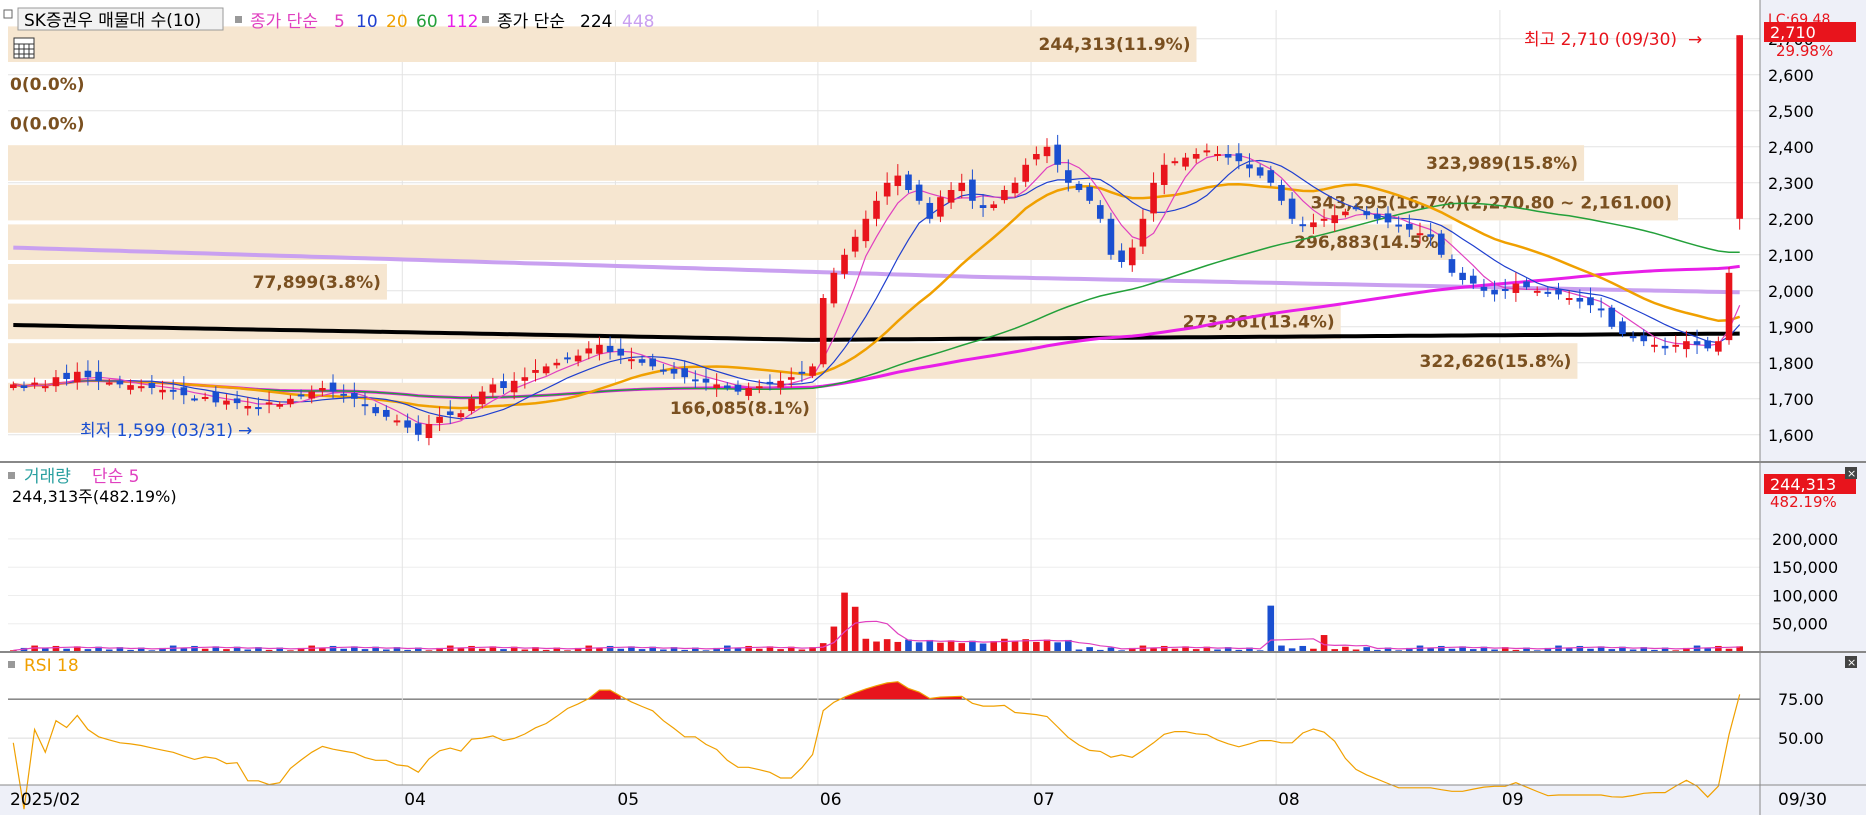  What do you see at coordinates (112, 21) in the screenshot?
I see `profile-indicator-label: SK증권우 매물대 수(10)` at bounding box center [112, 21].